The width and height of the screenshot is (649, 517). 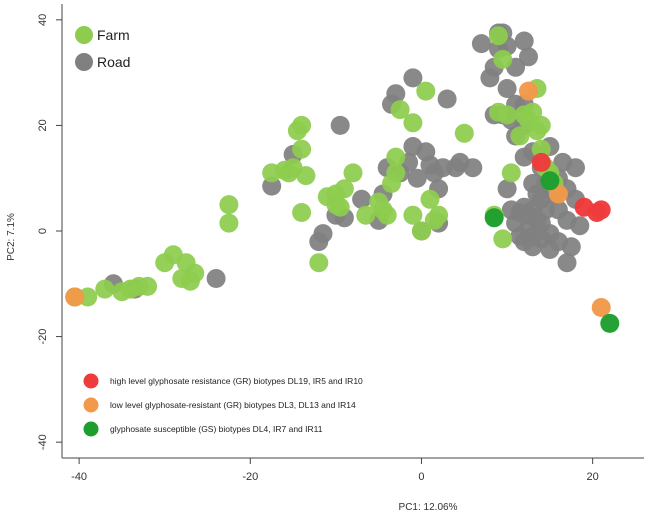 I want to click on y-tick-label: -40, so click(x=43, y=442).